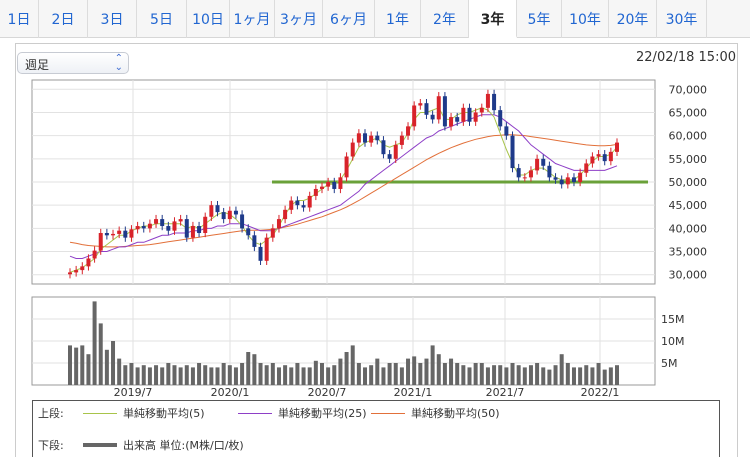 The image size is (750, 457). I want to click on price-tick-label: 50,000, so click(688, 182).